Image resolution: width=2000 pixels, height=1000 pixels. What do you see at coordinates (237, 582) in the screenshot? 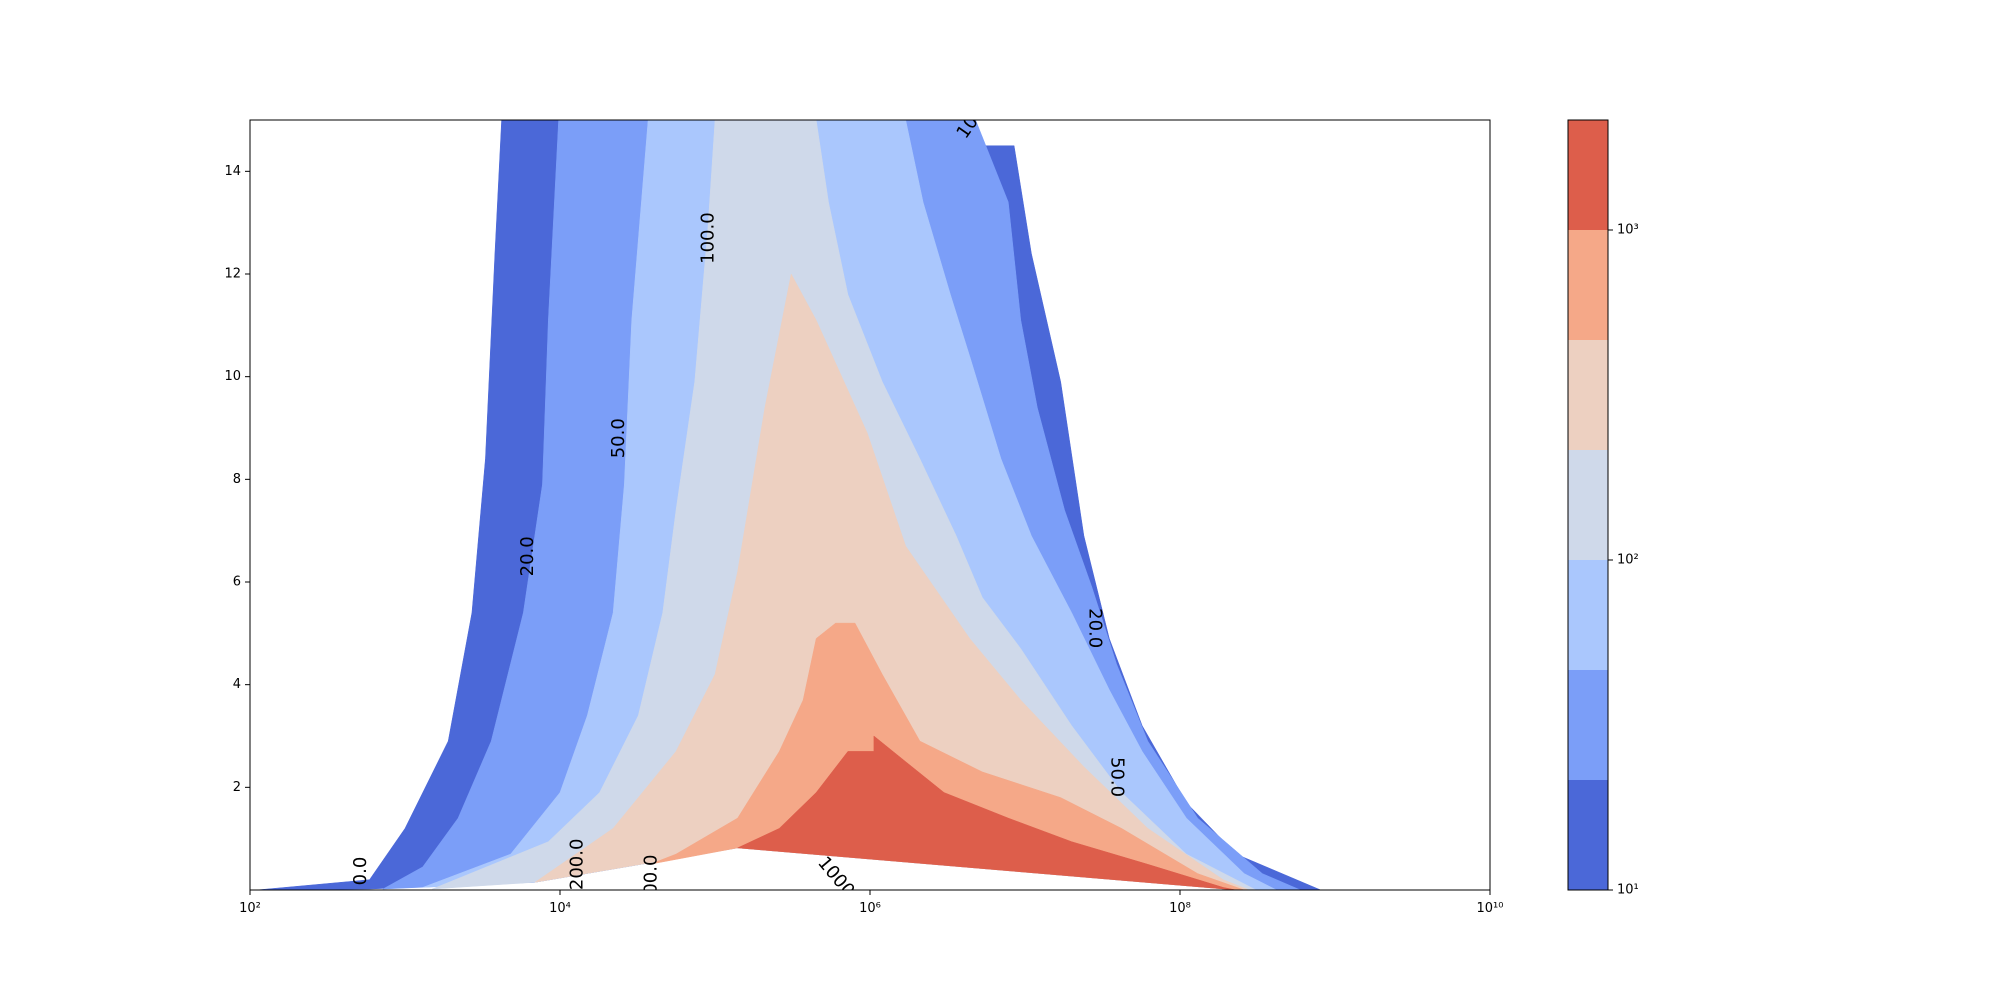
I see `y-tick-label: 6` at bounding box center [237, 582].